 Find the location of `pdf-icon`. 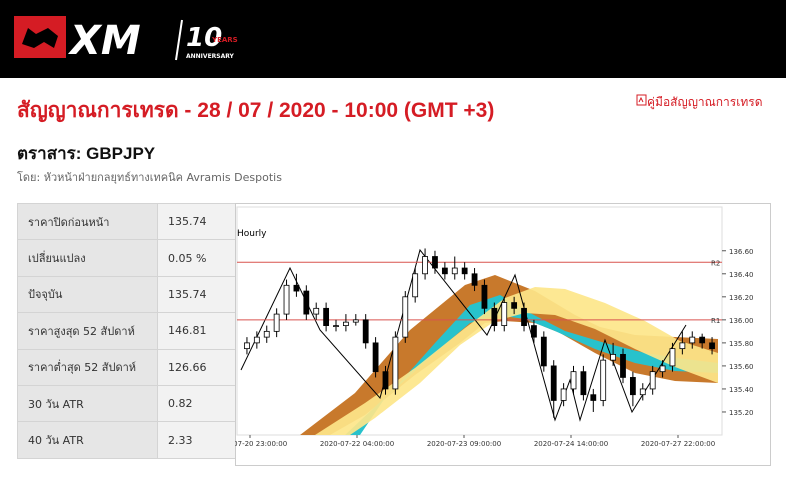

pdf-icon is located at coordinates (641, 100).